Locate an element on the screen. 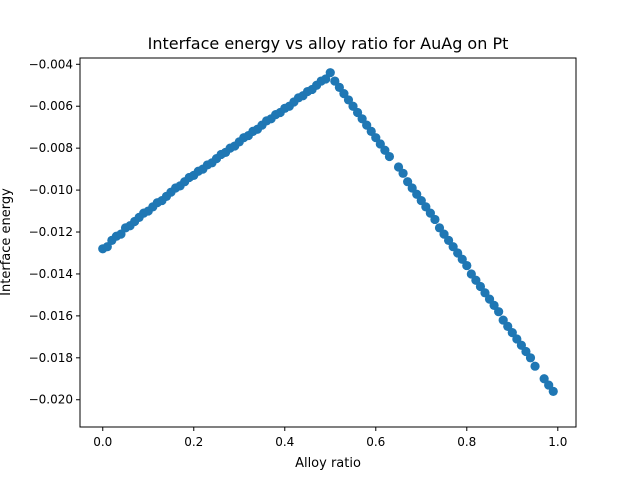 The image size is (640, 480). y-tick-label: −0.018 is located at coordinates (51, 358).